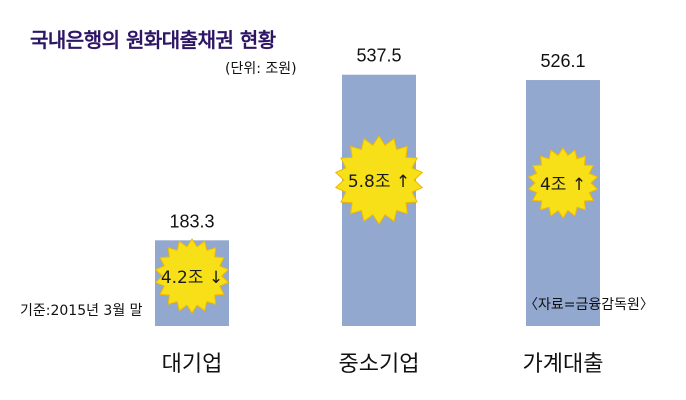 The width and height of the screenshot is (686, 400). I want to click on value-label-2: 537.5, so click(378, 56).